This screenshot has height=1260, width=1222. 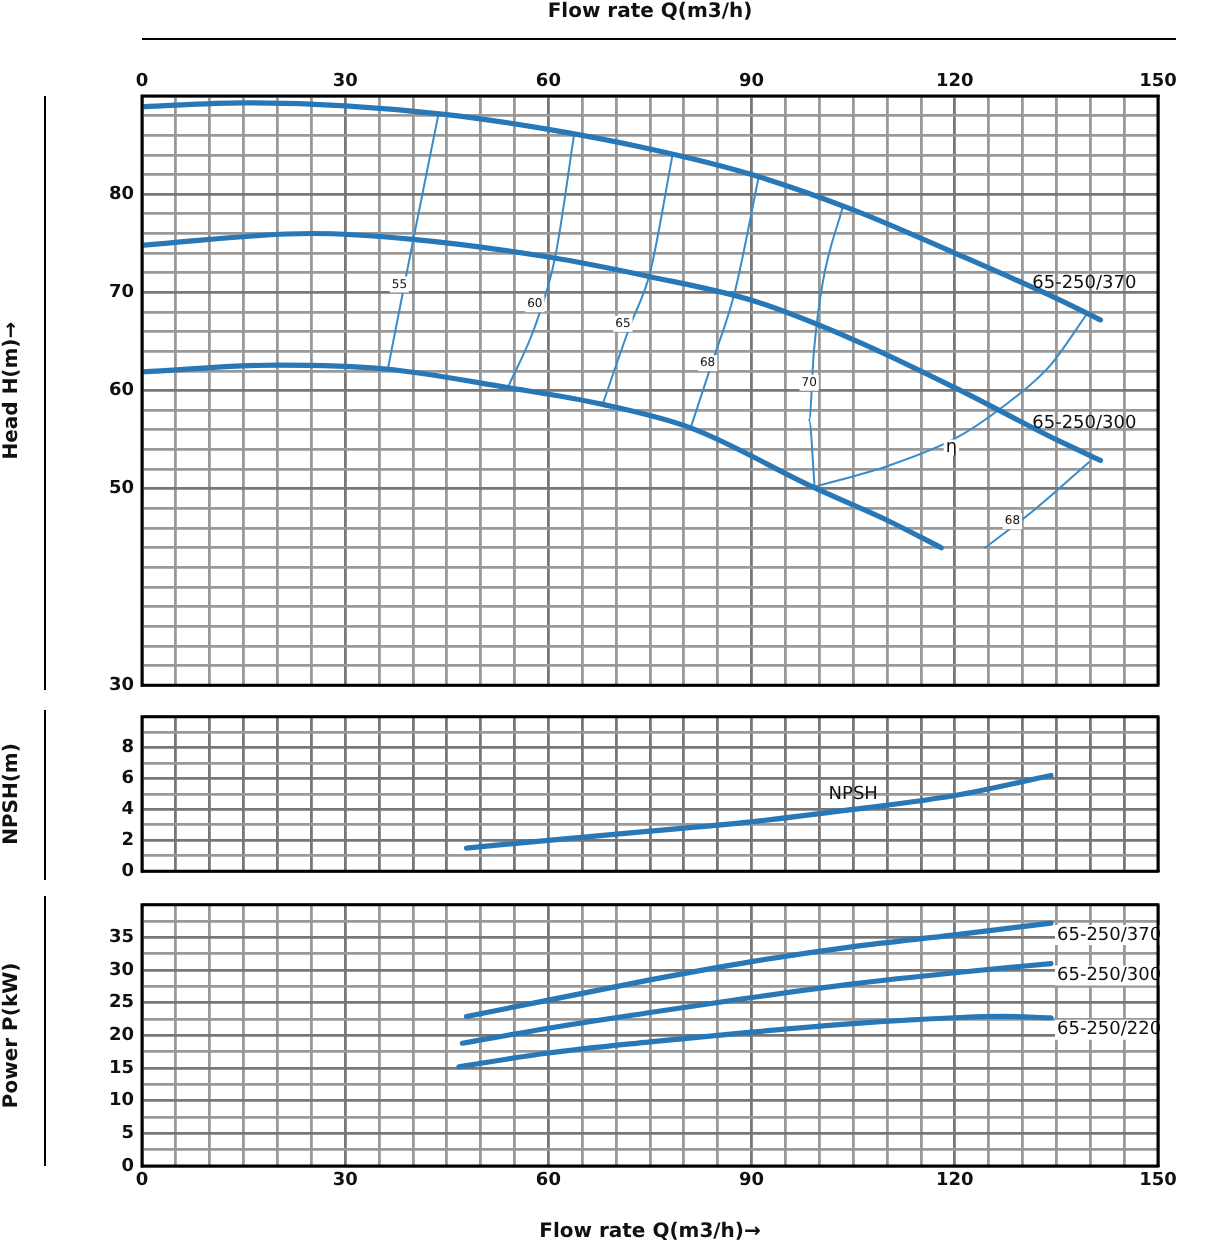 I want to click on y-tick-label: 70, so click(x=121, y=293).